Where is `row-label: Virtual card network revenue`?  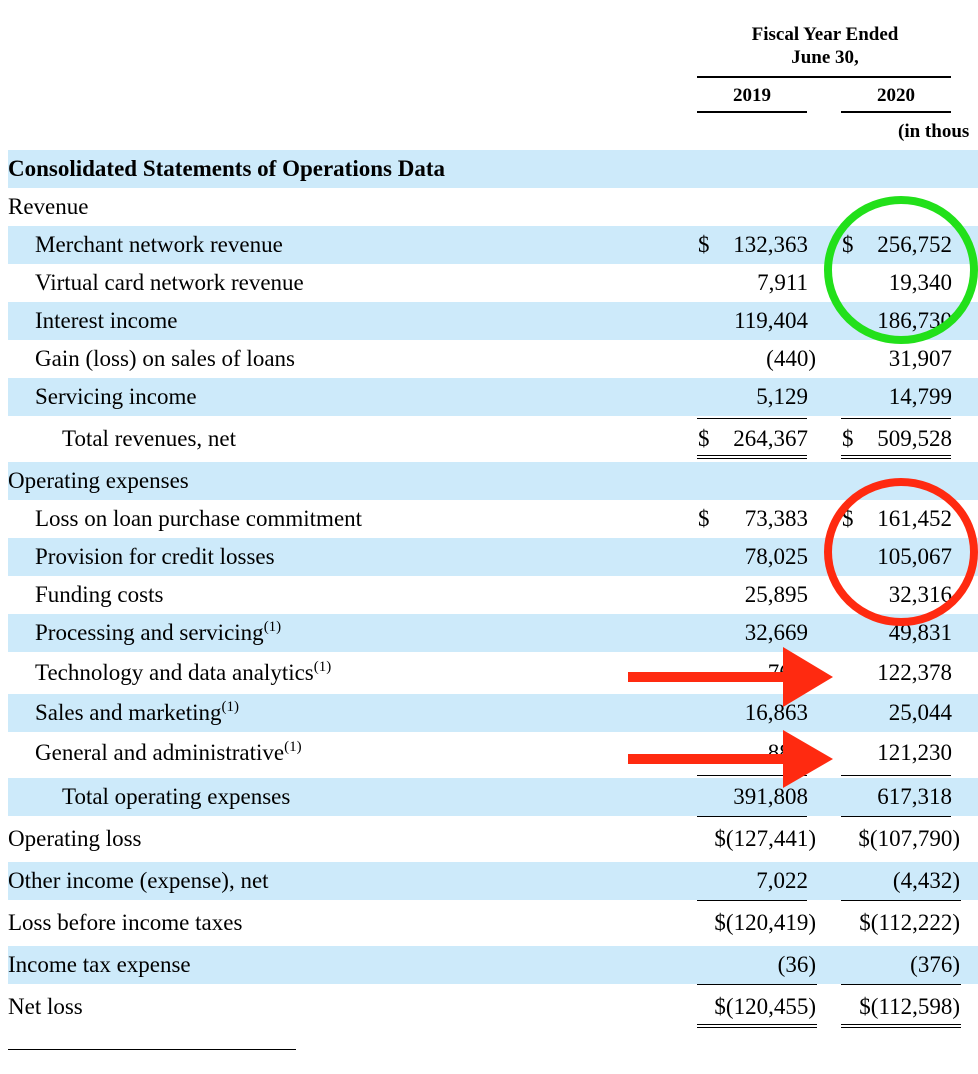
row-label: Virtual card network revenue is located at coordinates (169, 283).